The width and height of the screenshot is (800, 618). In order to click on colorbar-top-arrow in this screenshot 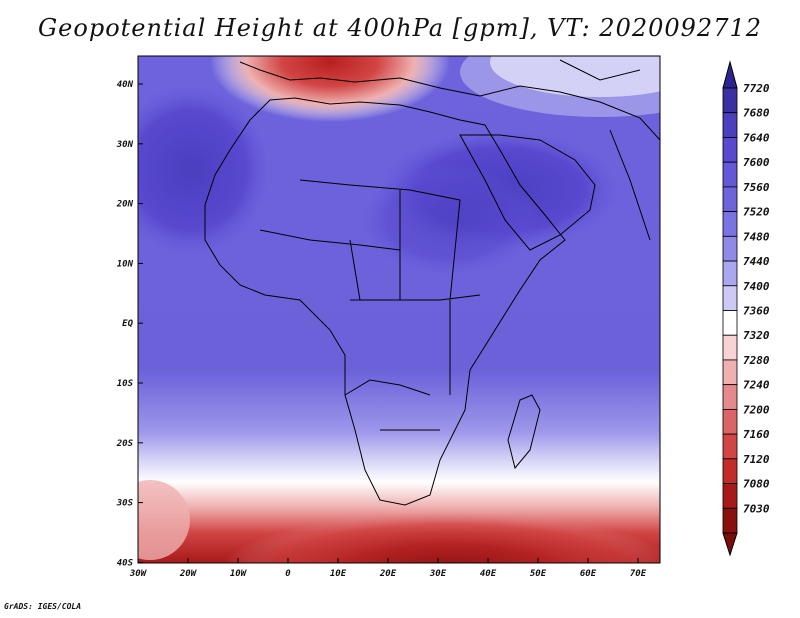, I will do `click(730, 74)`.